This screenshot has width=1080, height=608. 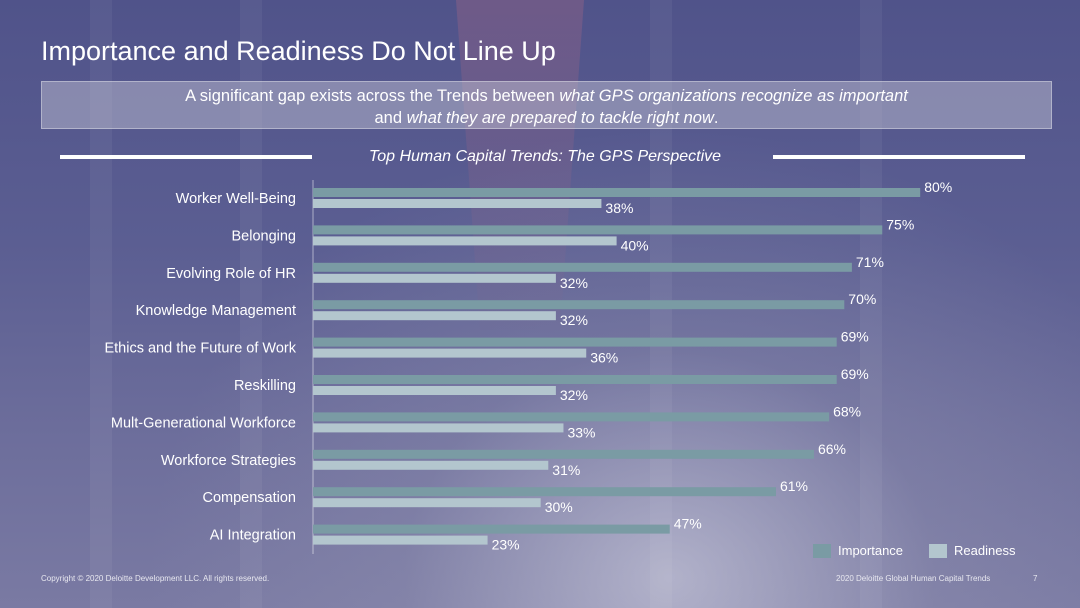 What do you see at coordinates (298, 51) in the screenshot?
I see `slide-title: Importance and Readiness Do Not Line Up` at bounding box center [298, 51].